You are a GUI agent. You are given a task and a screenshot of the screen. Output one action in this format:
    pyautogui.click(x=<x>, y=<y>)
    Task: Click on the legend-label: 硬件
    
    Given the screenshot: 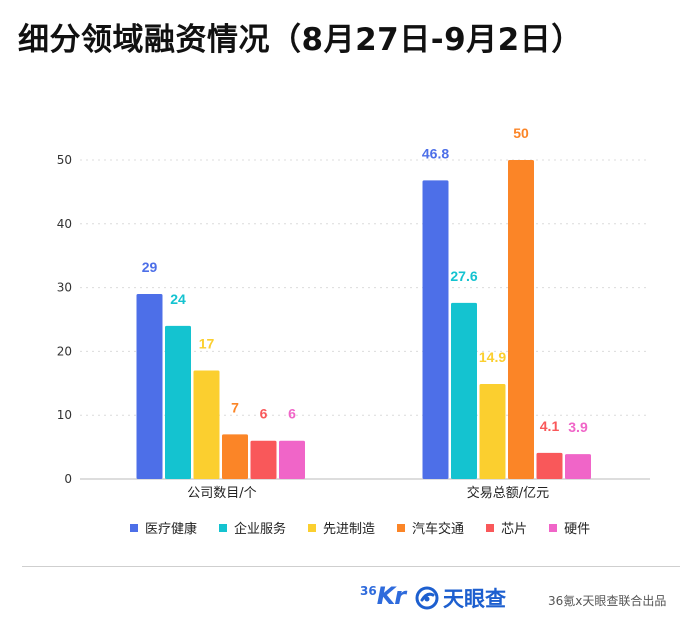 What is the action you would take?
    pyautogui.click(x=577, y=529)
    